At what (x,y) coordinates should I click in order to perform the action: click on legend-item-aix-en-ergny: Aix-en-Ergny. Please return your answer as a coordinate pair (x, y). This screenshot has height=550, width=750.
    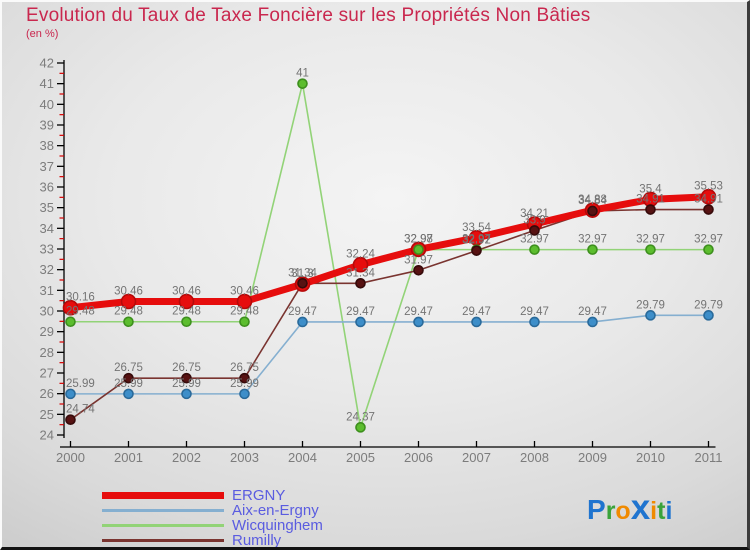
    Looking at the image, I should click on (212, 510).